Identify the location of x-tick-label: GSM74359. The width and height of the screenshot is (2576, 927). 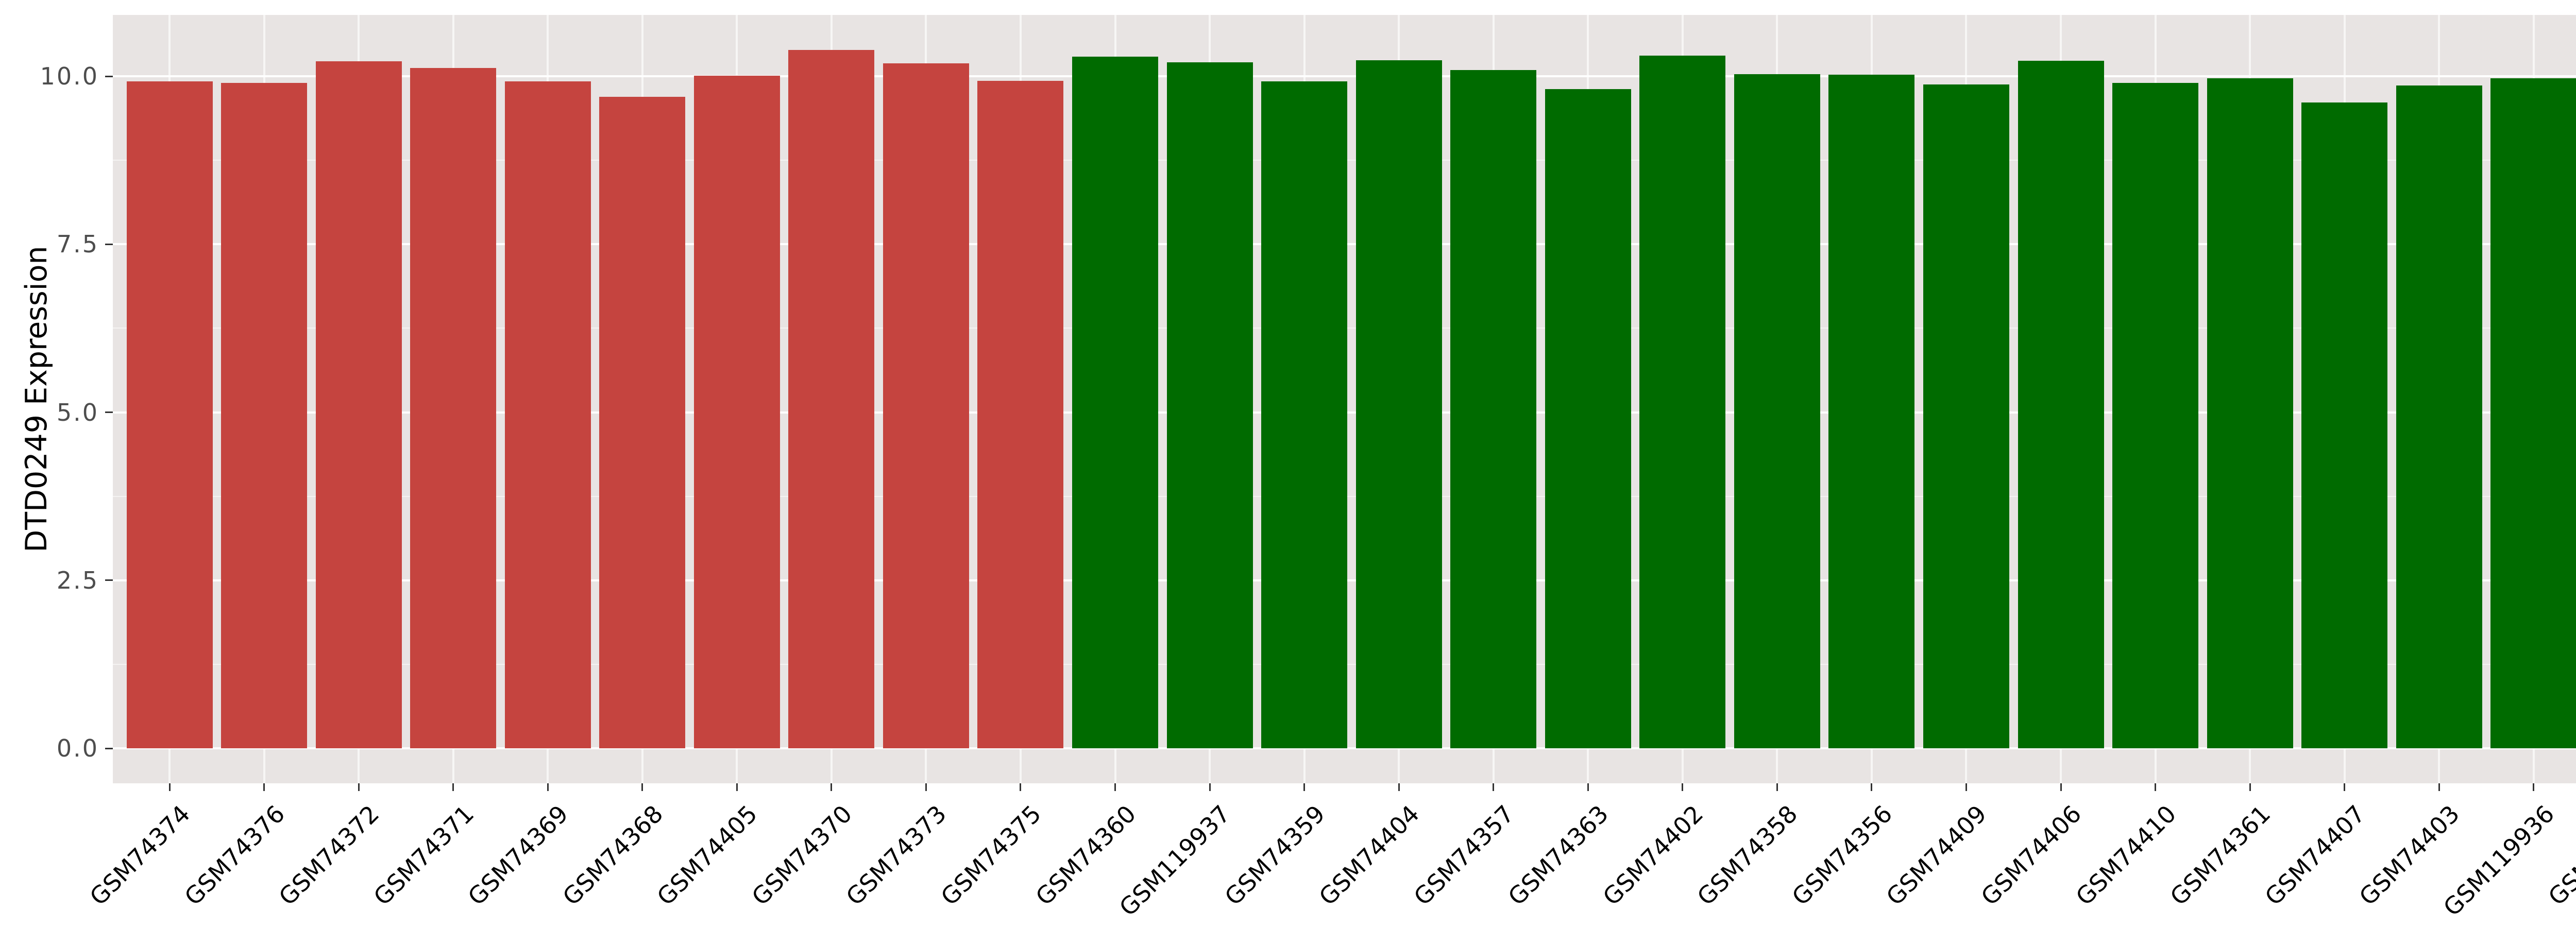
(1274, 856).